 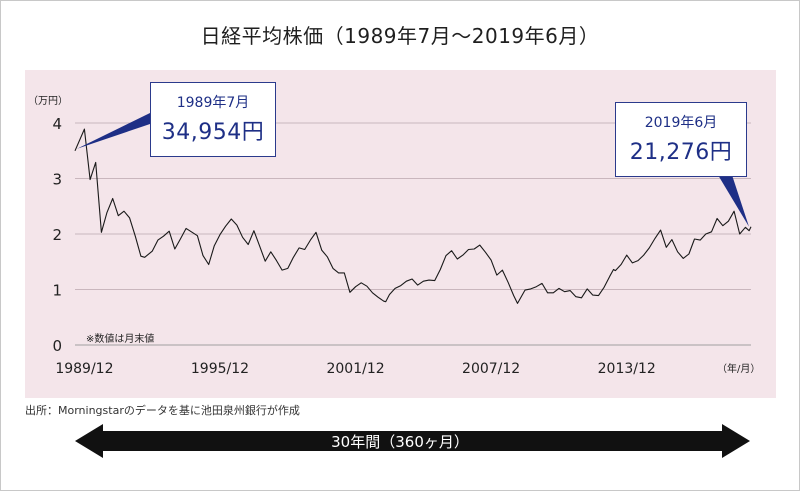 What do you see at coordinates (120, 338) in the screenshot?
I see `value-note: ※数値は月末値` at bounding box center [120, 338].